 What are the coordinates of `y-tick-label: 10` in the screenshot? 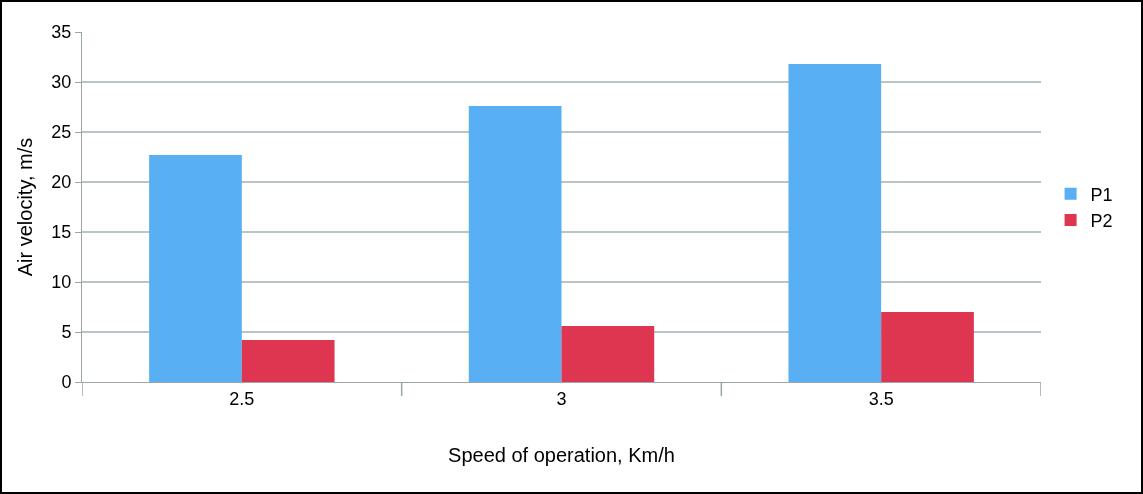 It's located at (61, 282).